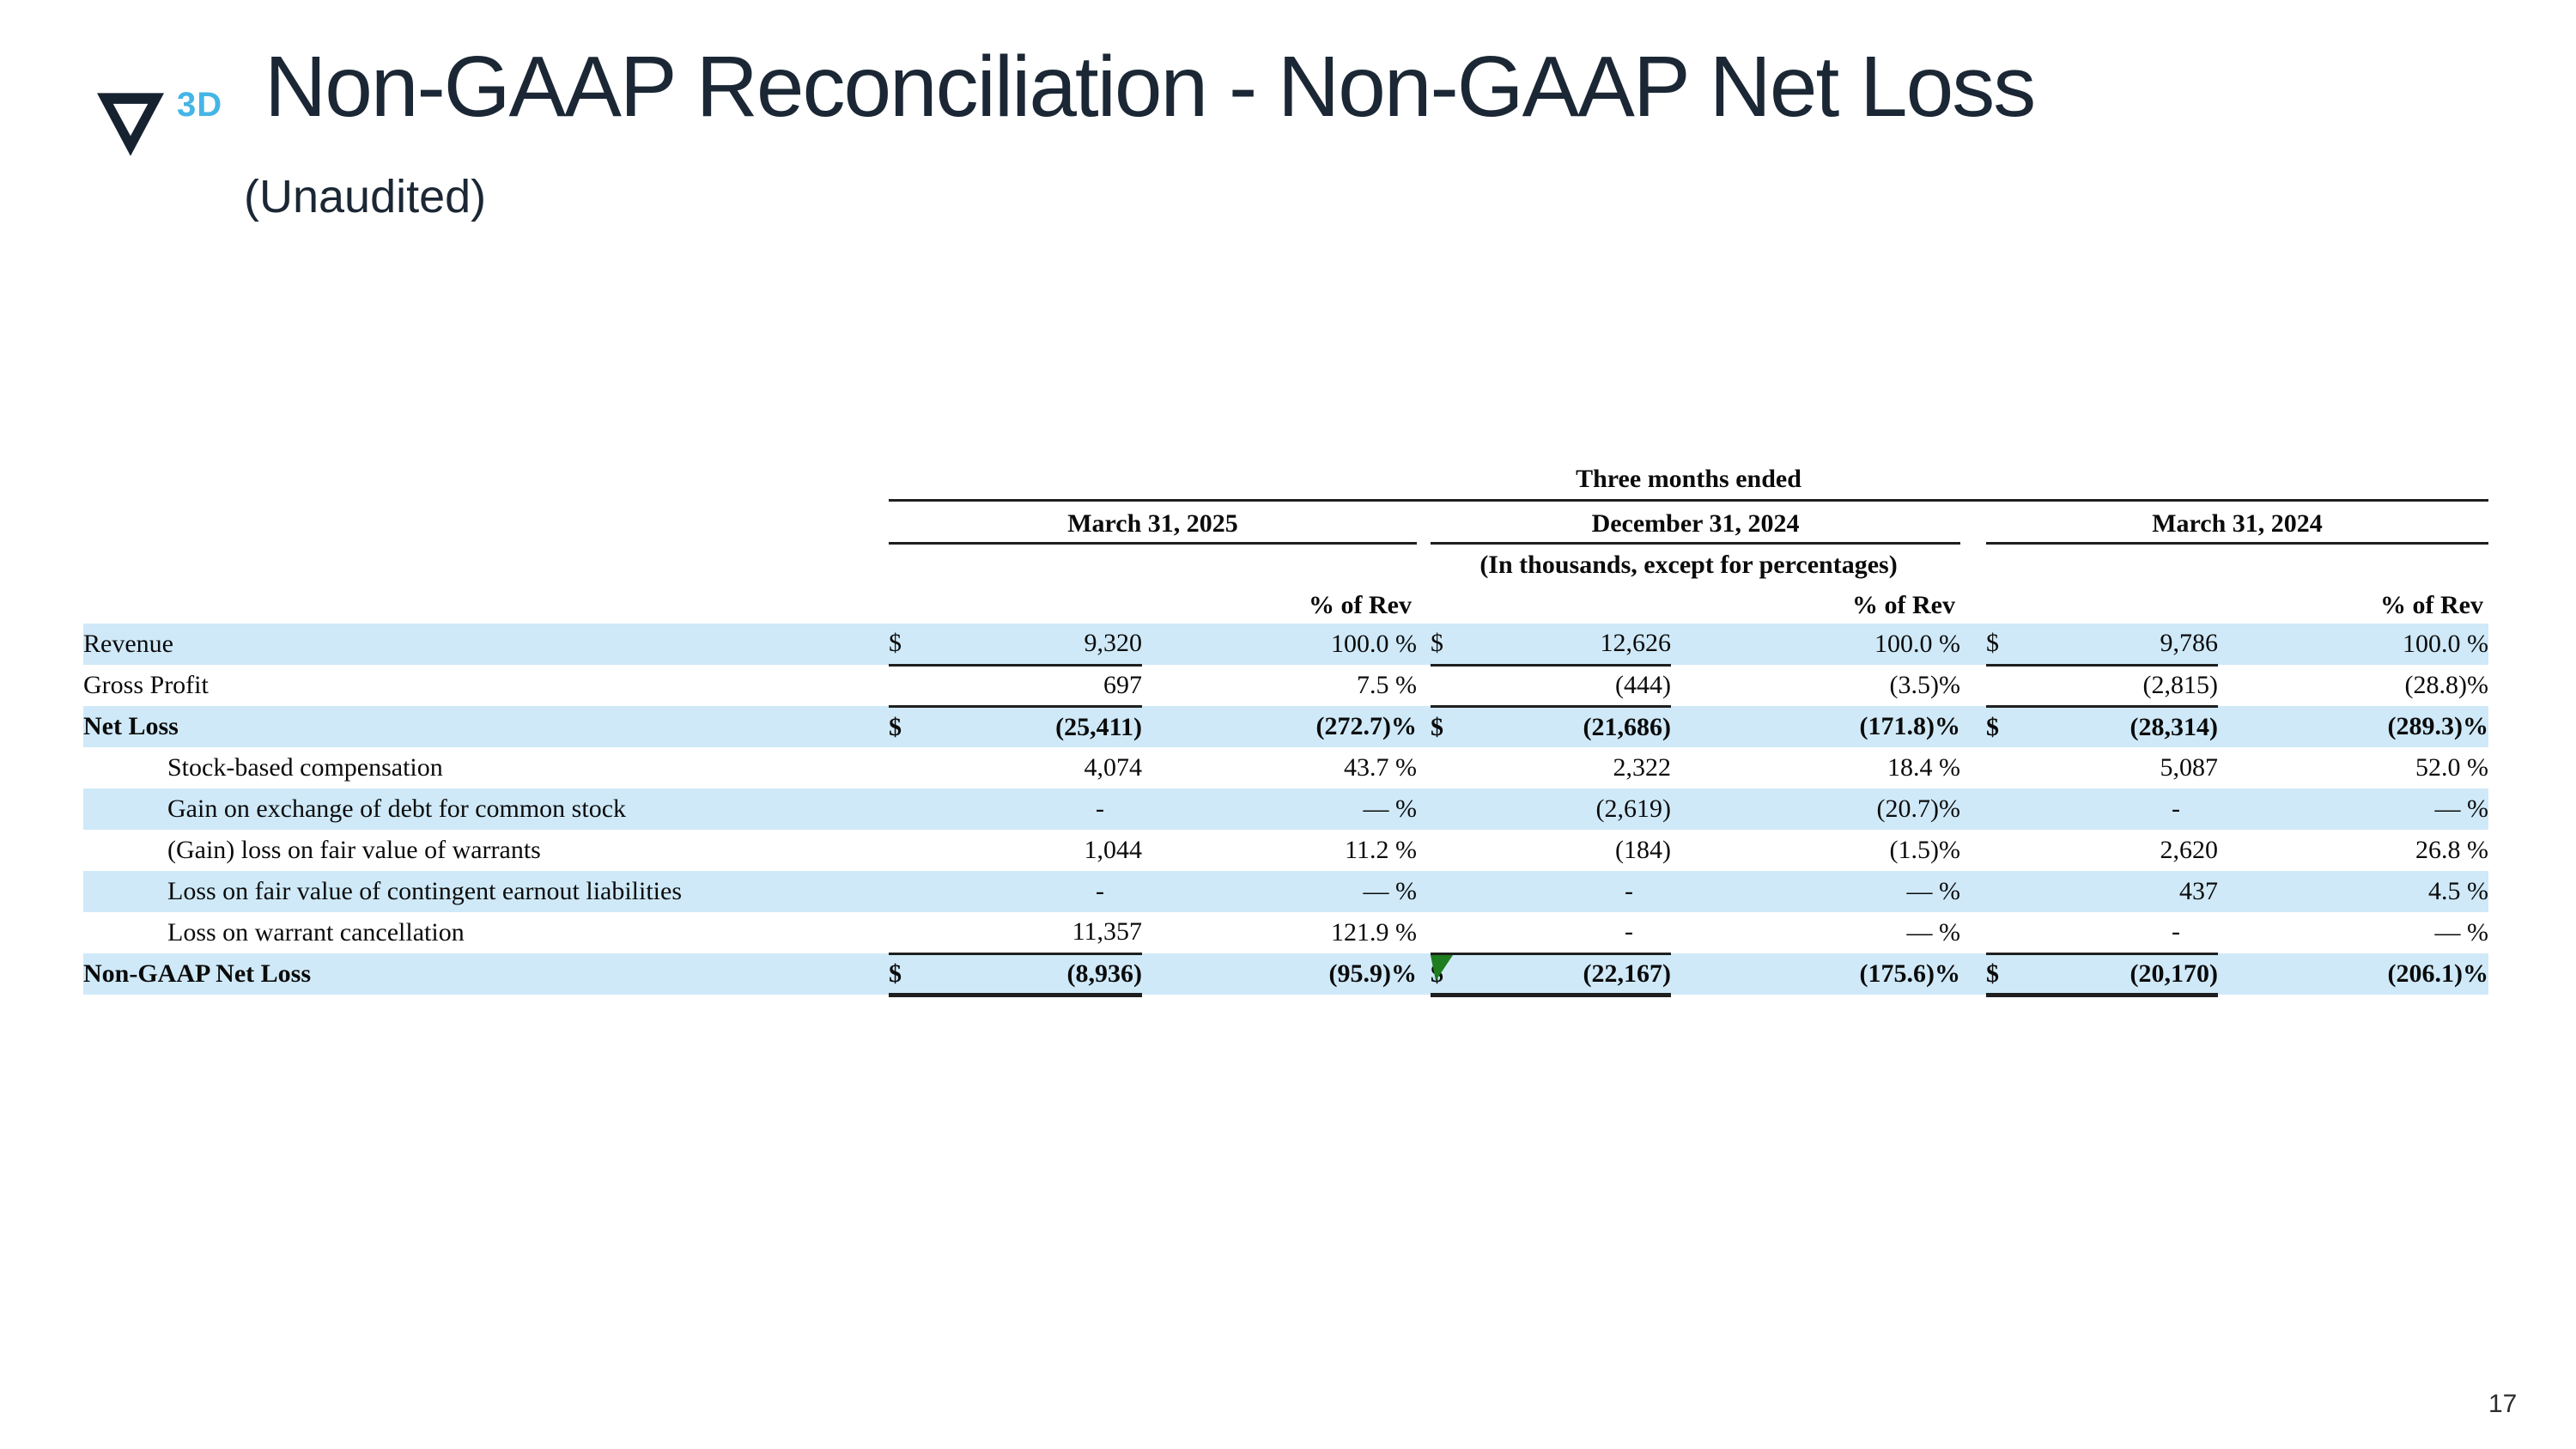  I want to click on cell-pct: 7.5 %, so click(1387, 685).